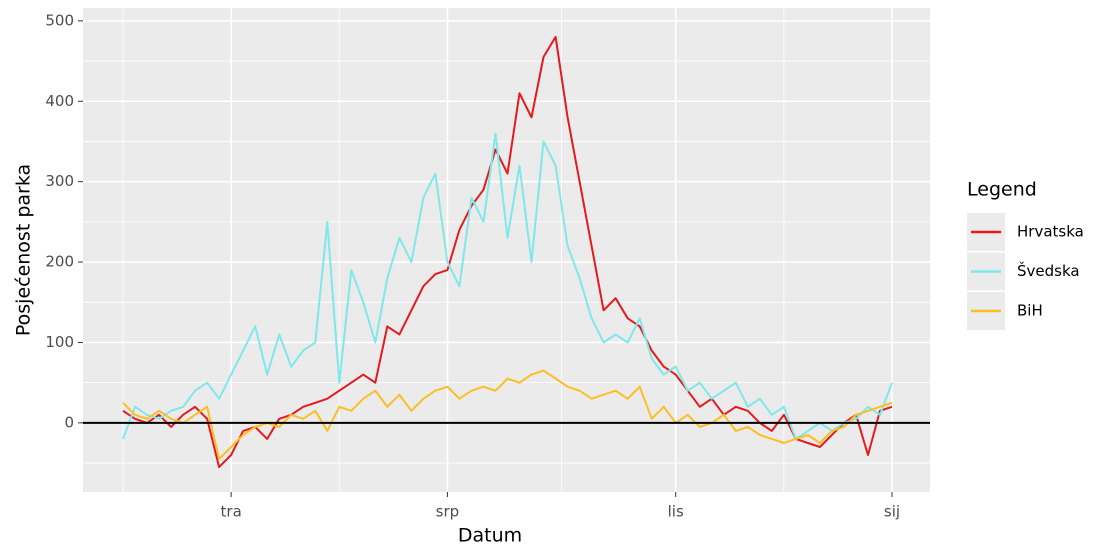 Image resolution: width=1102 pixels, height=551 pixels. What do you see at coordinates (448, 512) in the screenshot?
I see `x-tick-label: srp` at bounding box center [448, 512].